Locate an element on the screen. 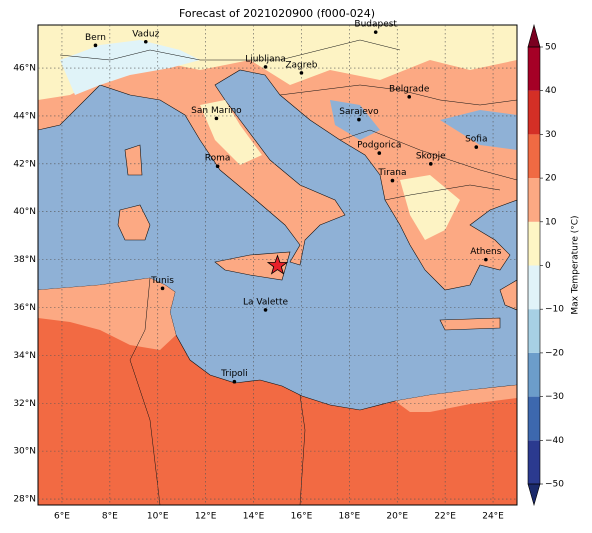 Image resolution: width=592 pixels, height=533 pixels. city-label: Athens is located at coordinates (485, 252).